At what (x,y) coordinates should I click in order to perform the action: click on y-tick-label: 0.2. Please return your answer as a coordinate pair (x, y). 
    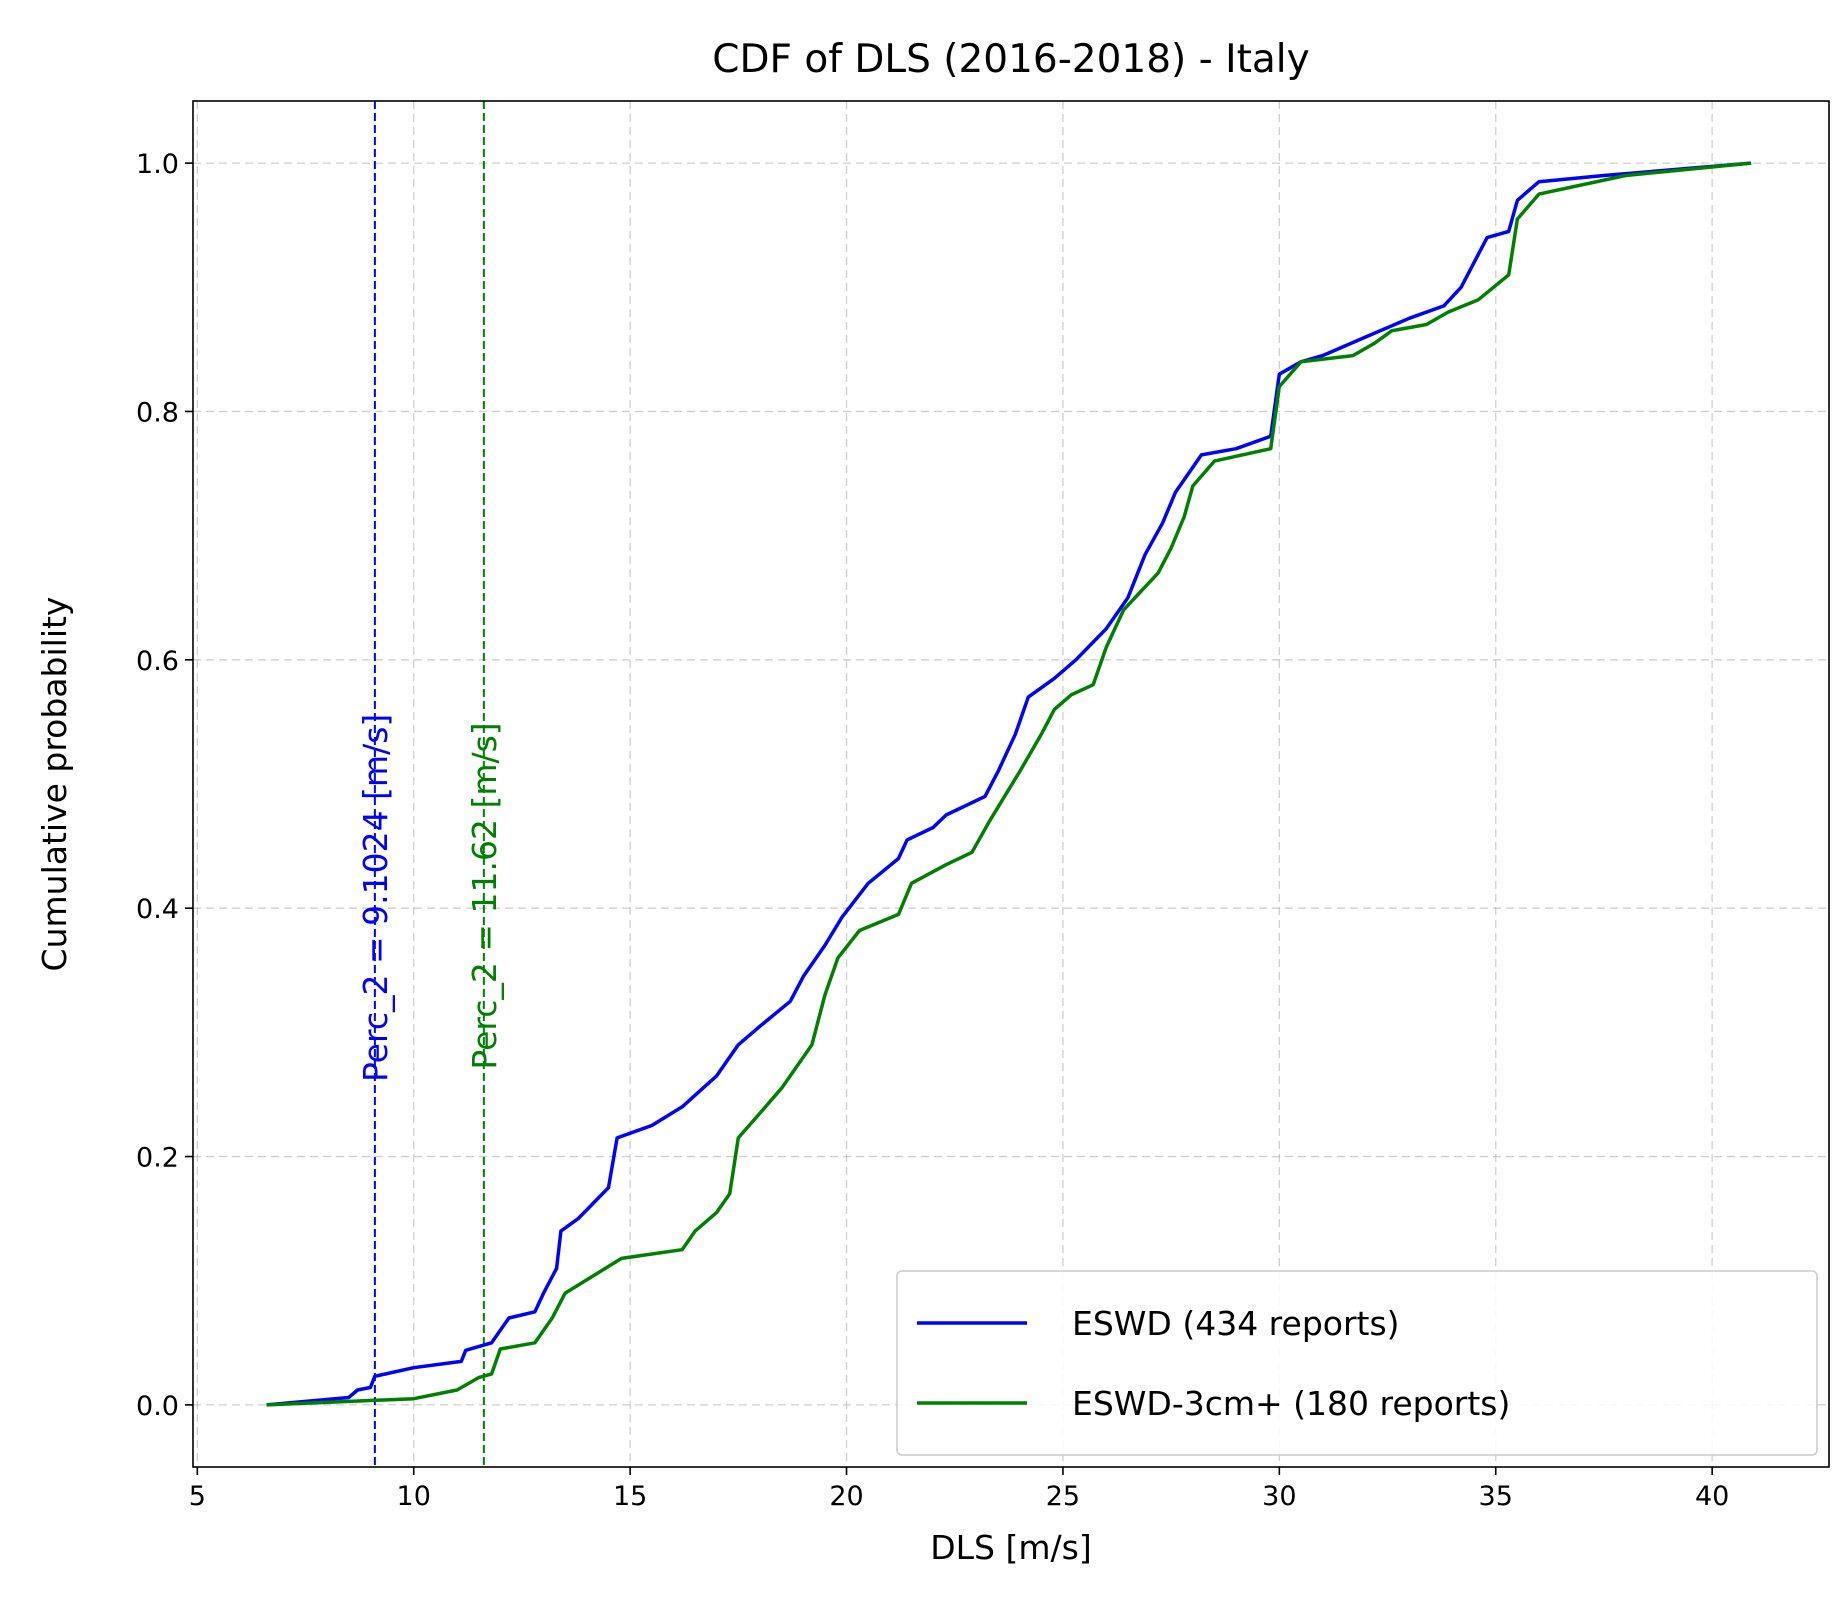
    Looking at the image, I should click on (157, 1158).